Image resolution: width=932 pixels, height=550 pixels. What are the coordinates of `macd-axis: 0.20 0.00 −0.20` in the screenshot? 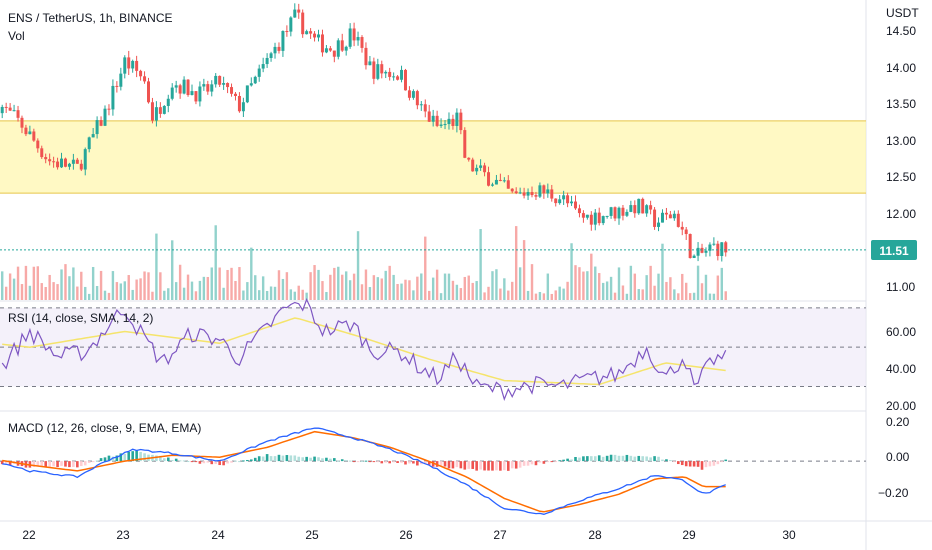 It's located at (894, 457).